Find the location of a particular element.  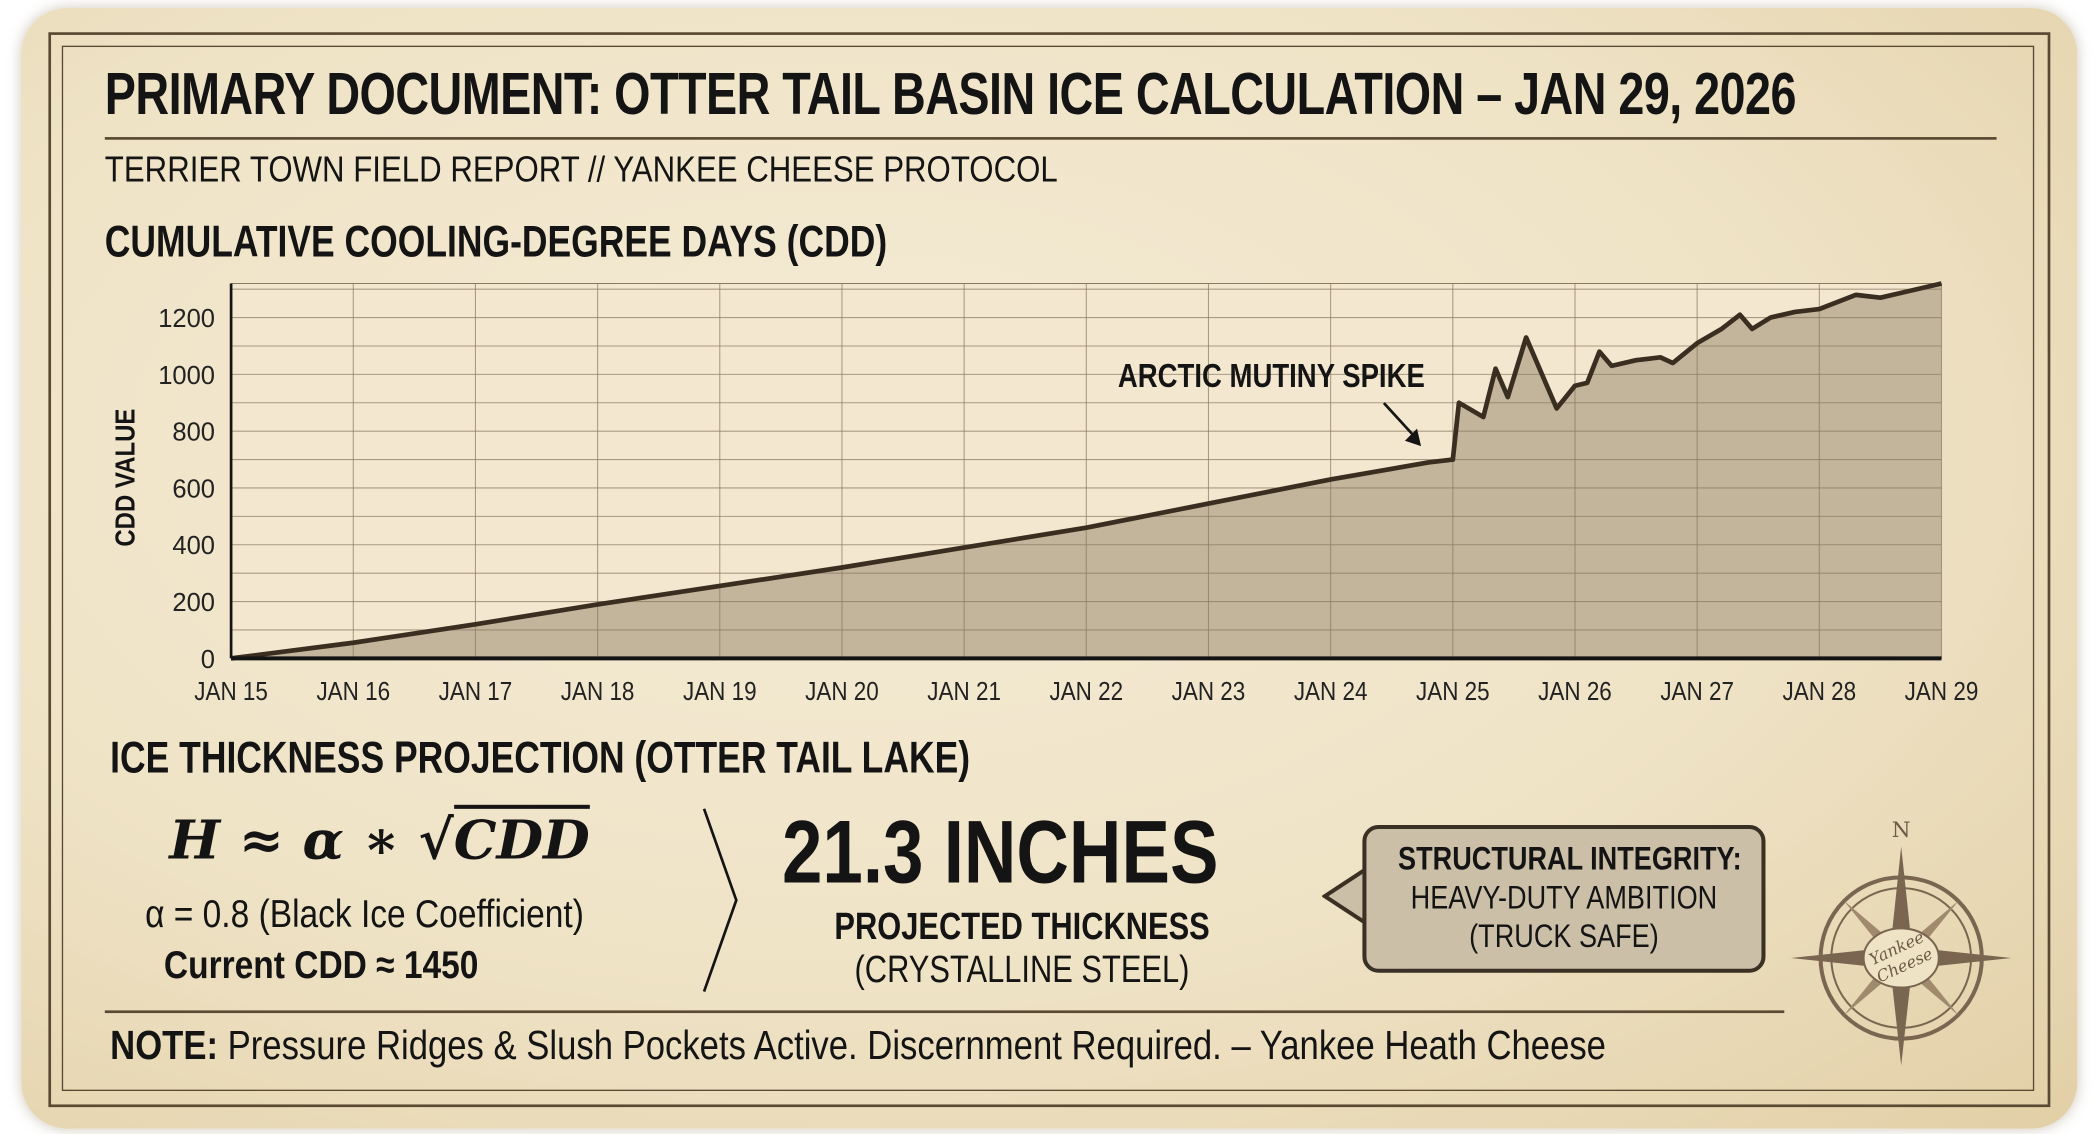

compass-north: N is located at coordinates (1901, 830).